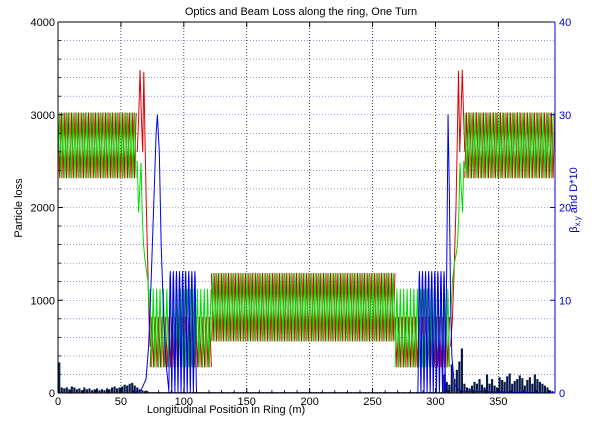 Image resolution: width=597 pixels, height=421 pixels. Describe the element at coordinates (184, 402) in the screenshot. I see `x-tick-label: 100` at that location.